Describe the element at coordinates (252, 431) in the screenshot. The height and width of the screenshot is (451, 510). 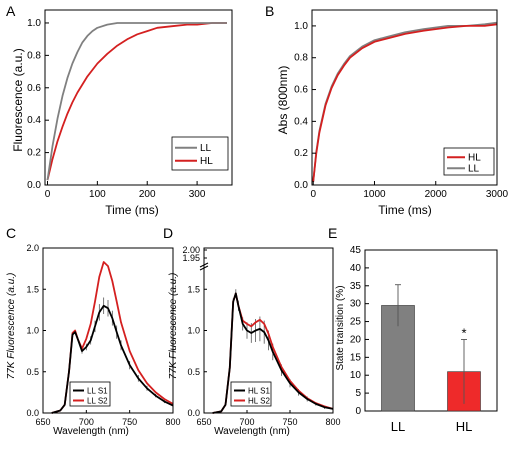
I see `panel-d-xlabel: Wavelength (nm)` at that location.